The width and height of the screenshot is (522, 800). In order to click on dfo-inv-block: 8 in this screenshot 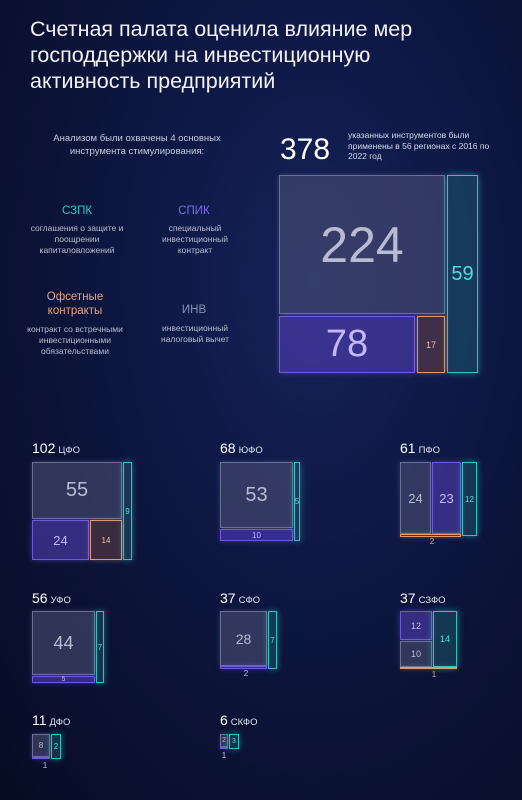, I will do `click(41, 745)`.